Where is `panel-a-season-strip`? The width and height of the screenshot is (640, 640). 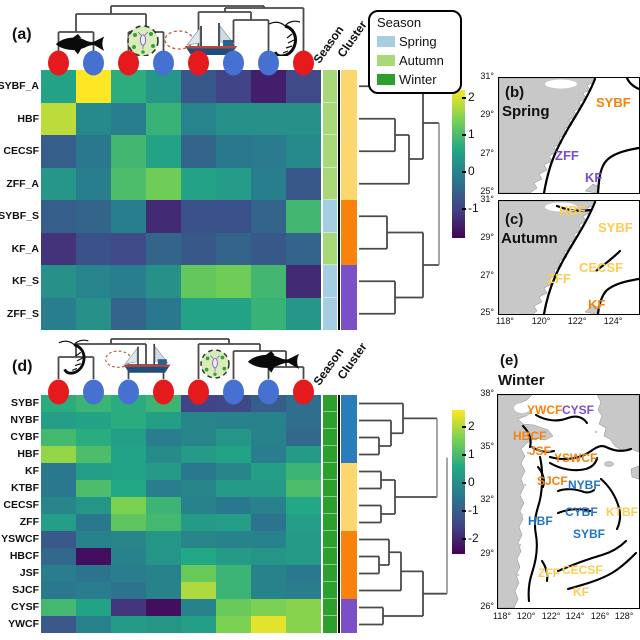
panel-a-season-strip is located at coordinates (330, 200).